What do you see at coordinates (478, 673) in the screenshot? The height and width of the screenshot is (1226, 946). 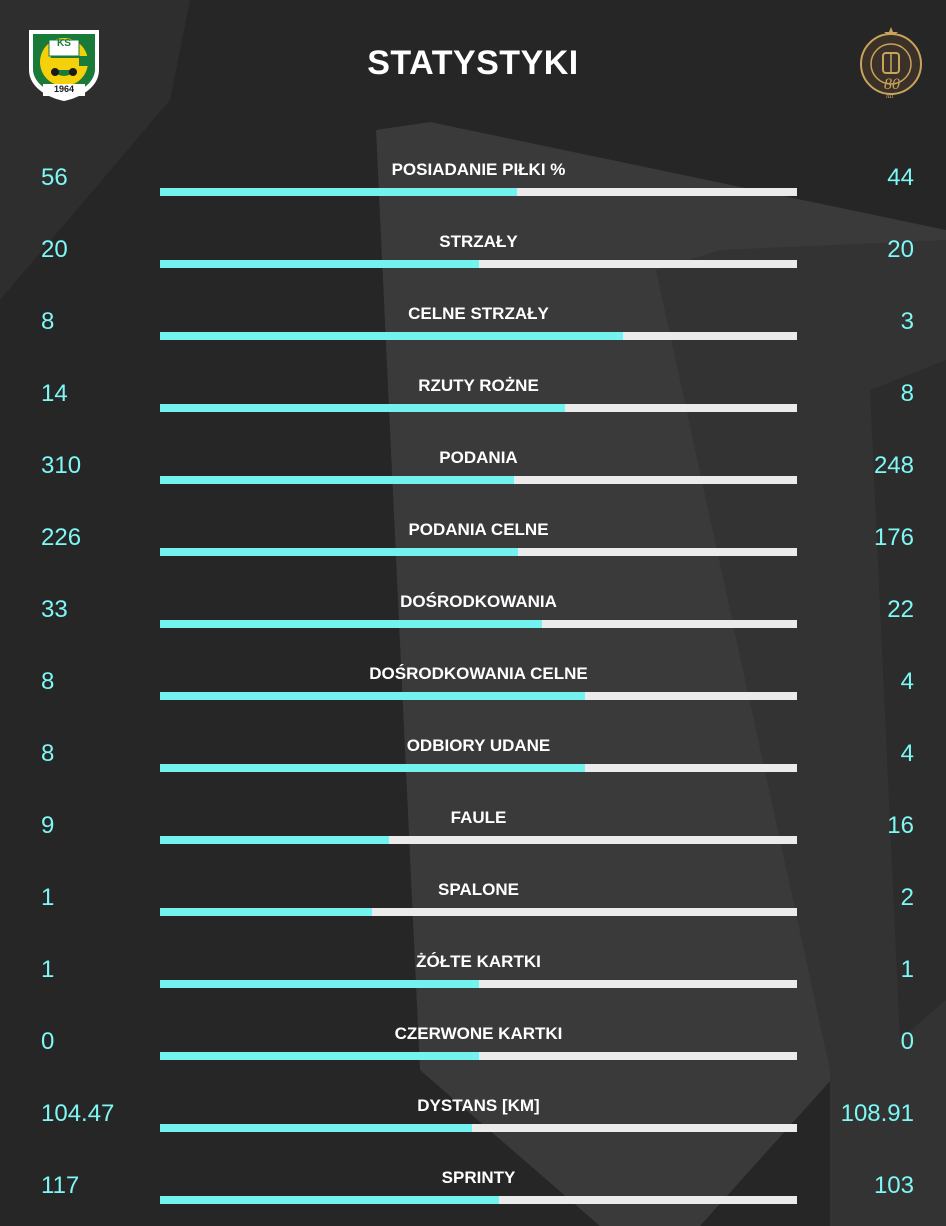 I see `stat-label: DOŚRODKOWANIA CELNE` at bounding box center [478, 673].